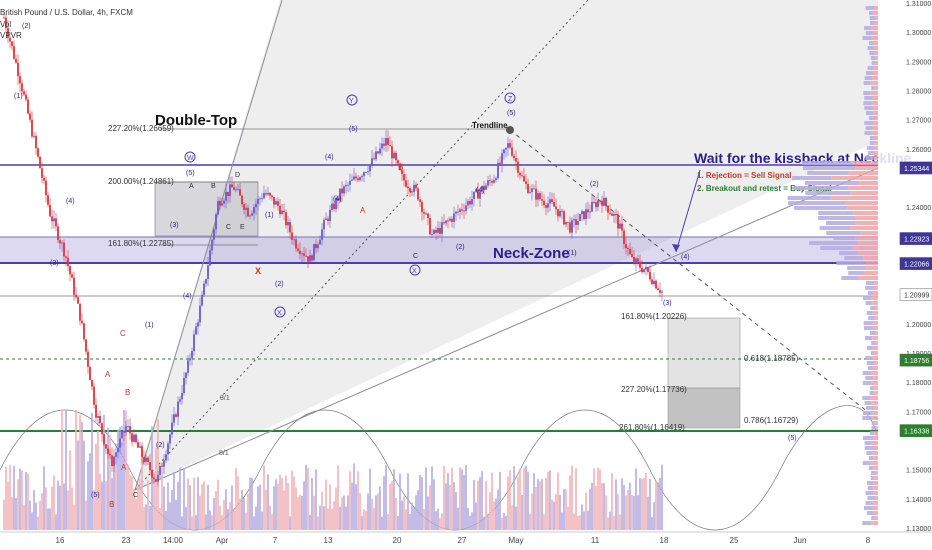  What do you see at coordinates (54, 263) in the screenshot?
I see `svg-text: (3)` at bounding box center [54, 263].